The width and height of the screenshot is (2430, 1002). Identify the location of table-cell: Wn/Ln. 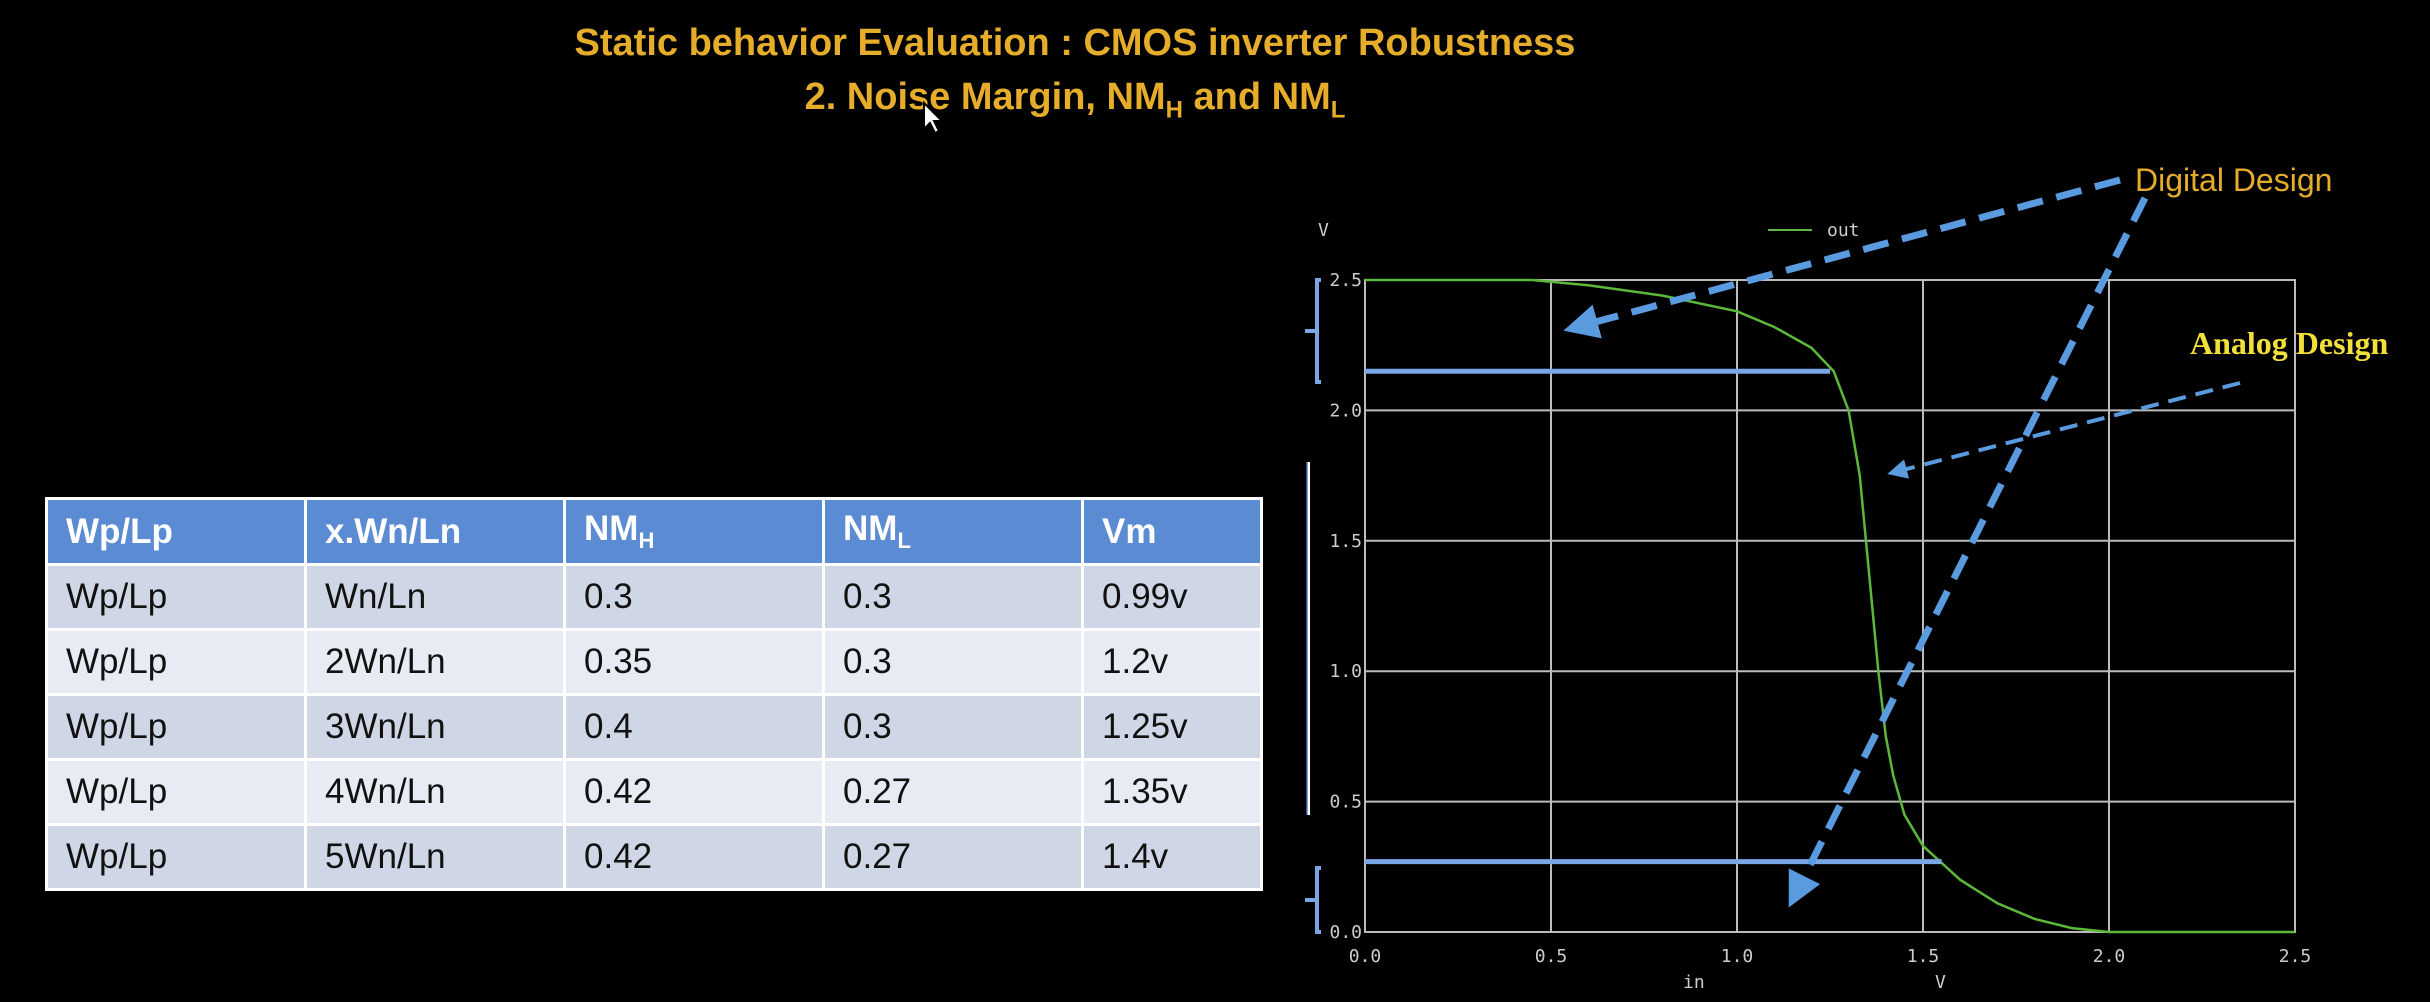
(435, 597).